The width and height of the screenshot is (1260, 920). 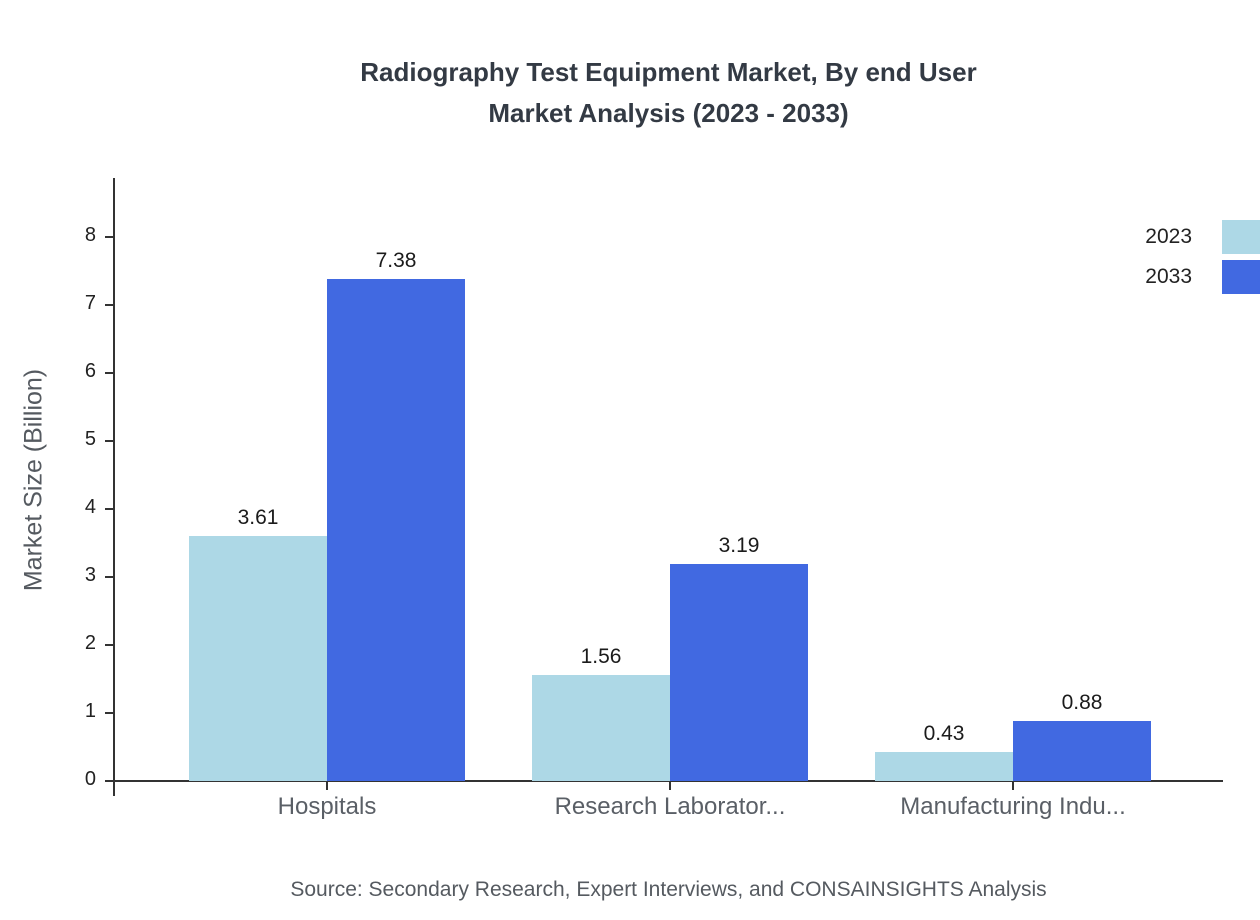 What do you see at coordinates (90, 235) in the screenshot?
I see `y-tick-label: 8` at bounding box center [90, 235].